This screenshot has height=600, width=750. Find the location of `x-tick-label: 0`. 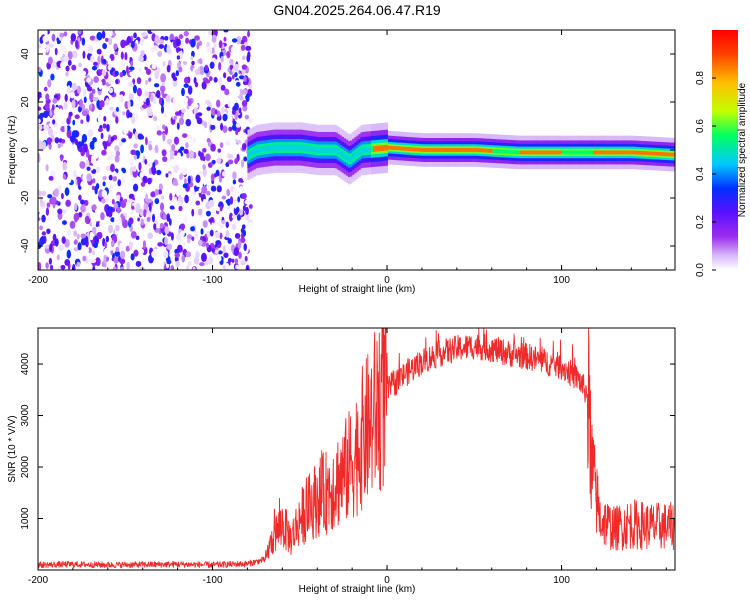

x-tick-label: 0 is located at coordinates (387, 280).